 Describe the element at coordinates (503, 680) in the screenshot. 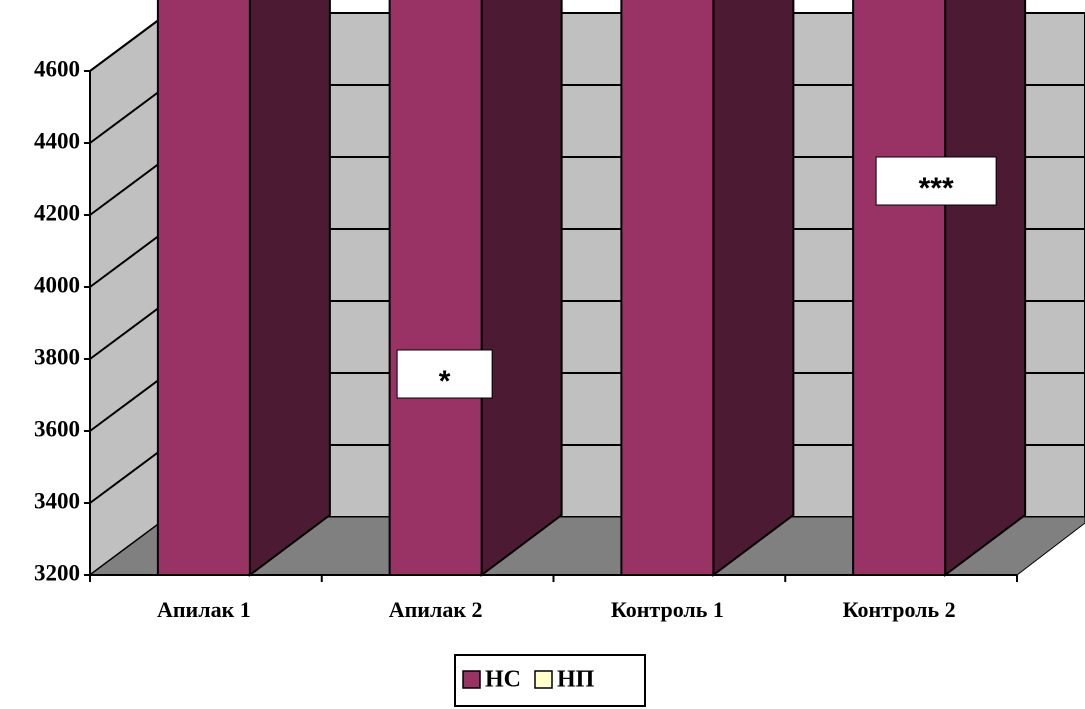

I see `legend-label: НС` at that location.